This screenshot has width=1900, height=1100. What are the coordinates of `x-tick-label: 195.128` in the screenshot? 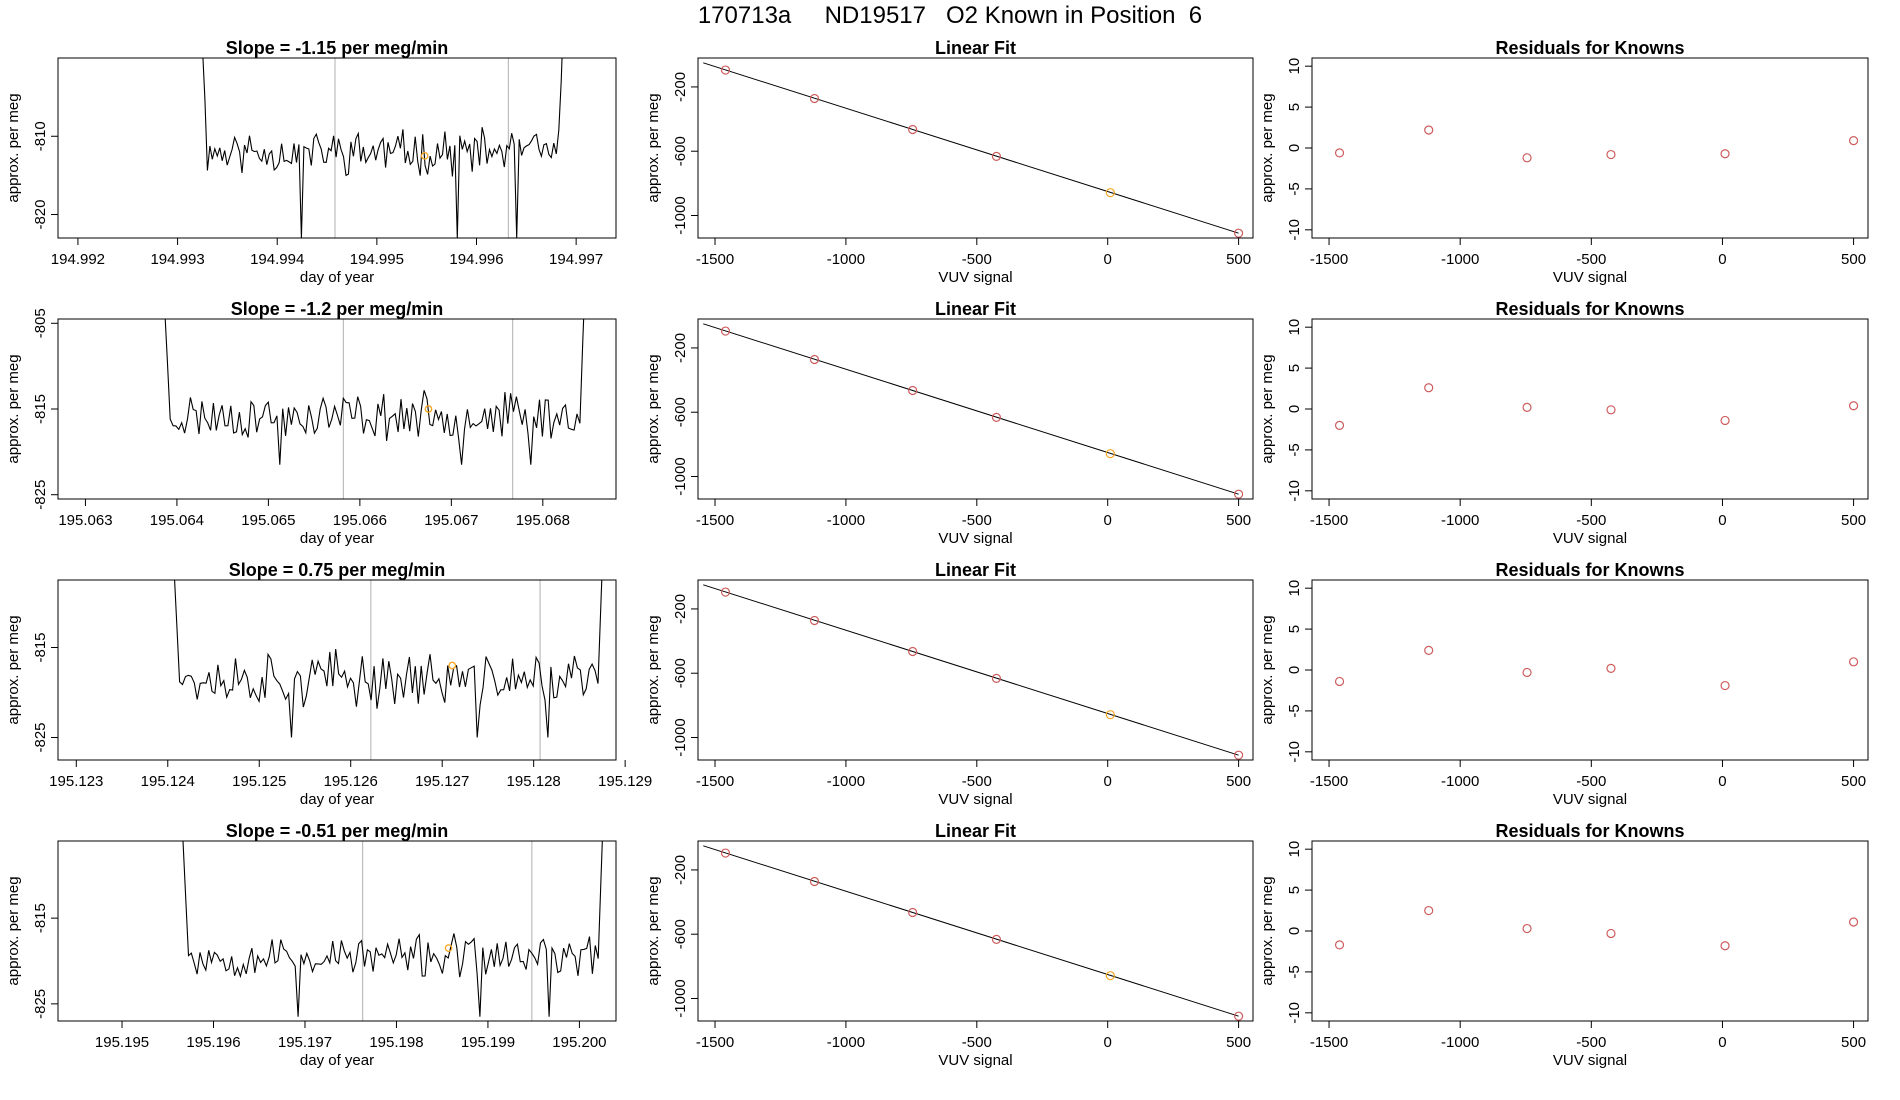 It's located at (534, 781).